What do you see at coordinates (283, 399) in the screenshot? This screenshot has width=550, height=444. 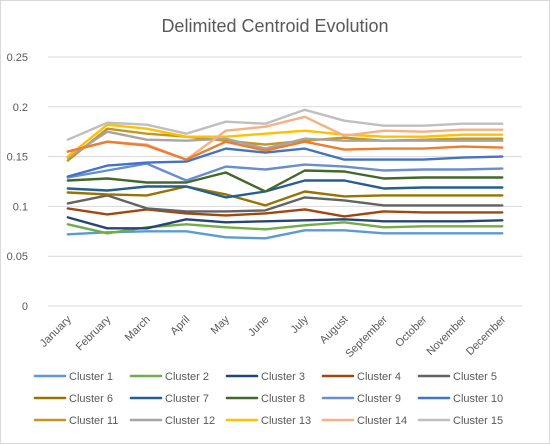 I see `legend-label: Cluster 8` at bounding box center [283, 399].